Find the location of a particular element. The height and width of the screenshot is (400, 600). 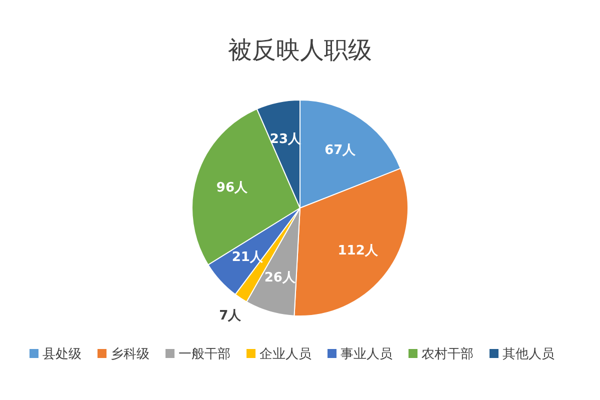

data-label: 26人 is located at coordinates (280, 278).